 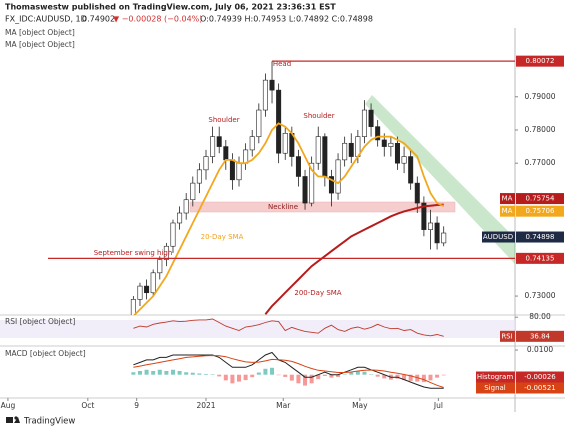 I want to click on tag-value: 0.75754, so click(x=540, y=199).